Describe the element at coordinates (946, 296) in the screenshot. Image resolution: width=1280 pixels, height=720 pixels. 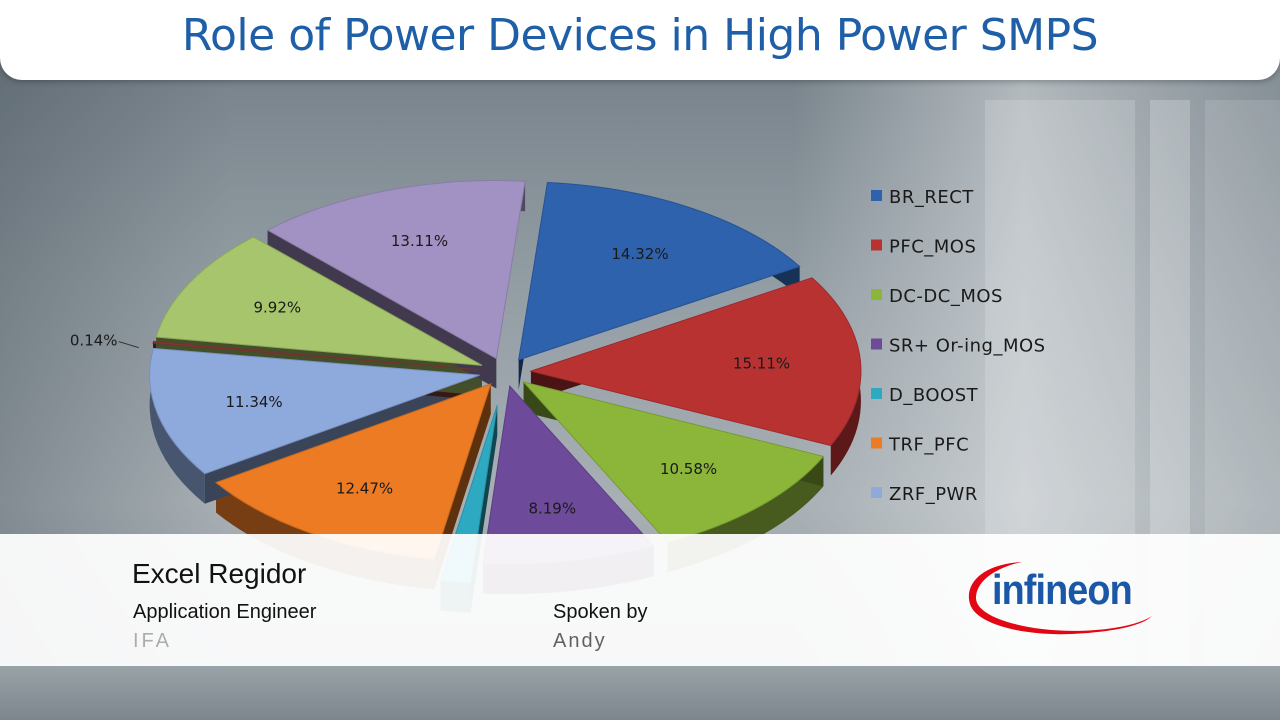
I see `legend-label: DC-DC_MOS` at that location.